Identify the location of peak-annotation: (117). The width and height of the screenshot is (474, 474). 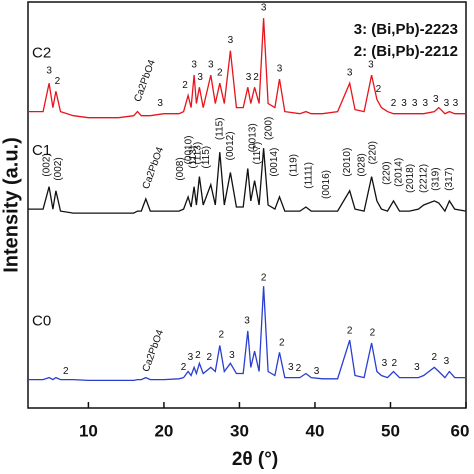
(257, 153).